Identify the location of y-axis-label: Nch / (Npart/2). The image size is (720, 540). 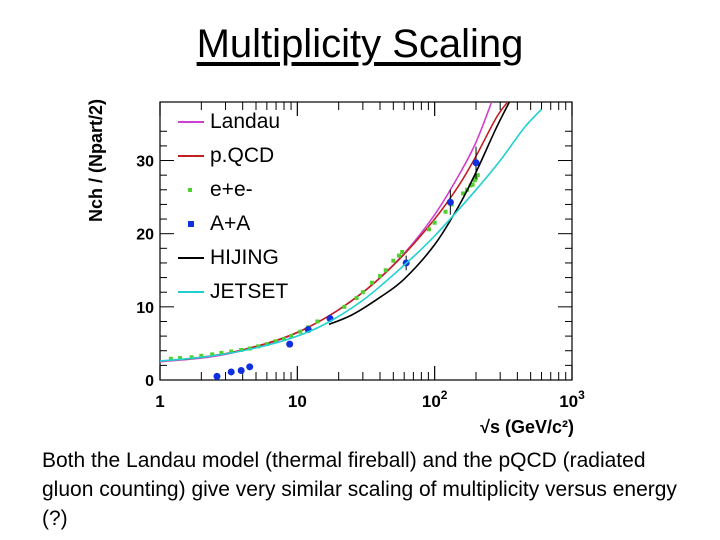
(96, 160).